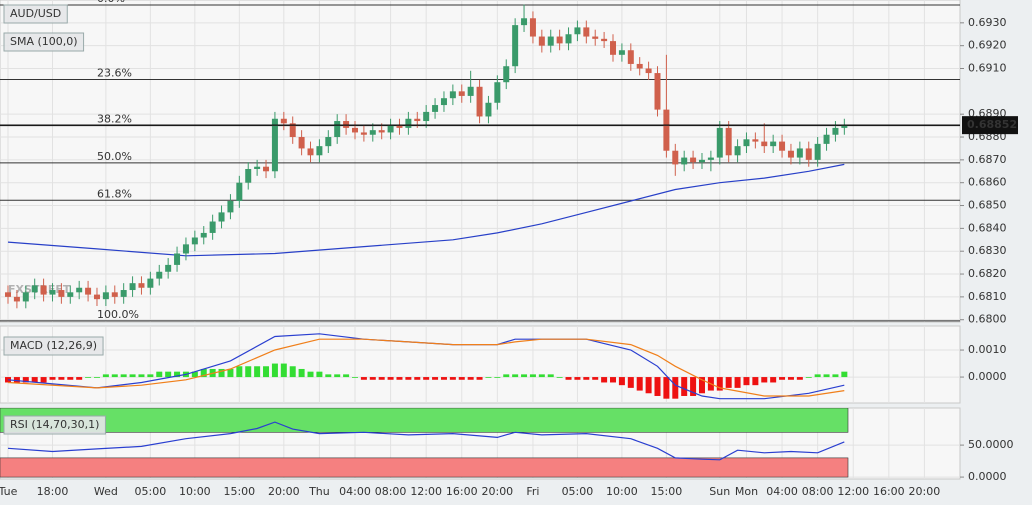 The image size is (1032, 505). I want to click on panel-label-box, so click(44, 42).